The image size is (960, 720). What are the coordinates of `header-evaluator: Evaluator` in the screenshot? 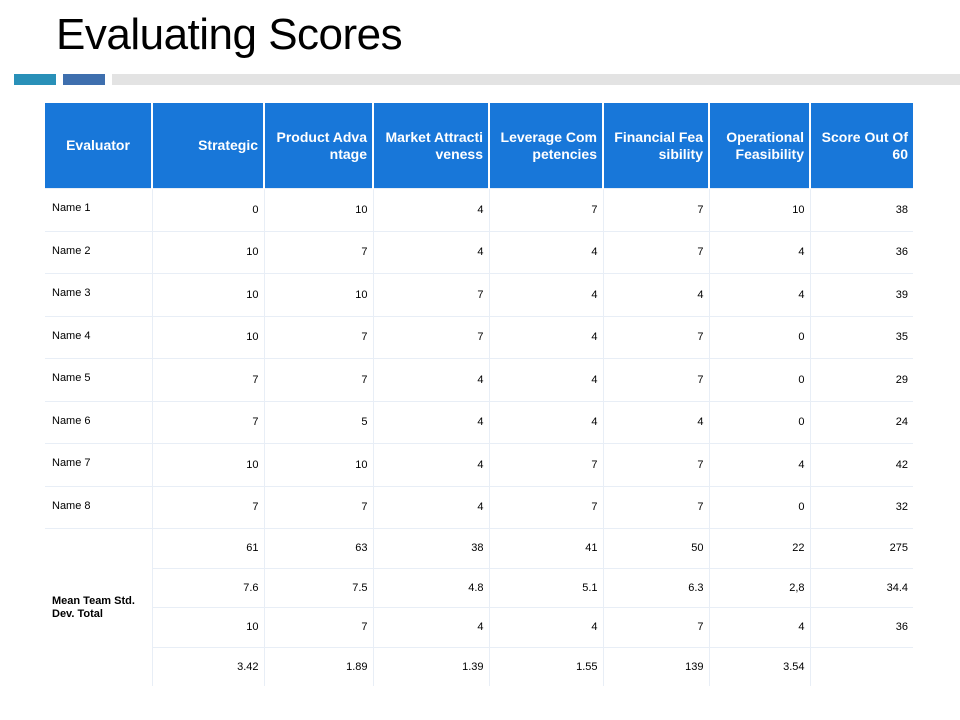 It's located at (98, 146).